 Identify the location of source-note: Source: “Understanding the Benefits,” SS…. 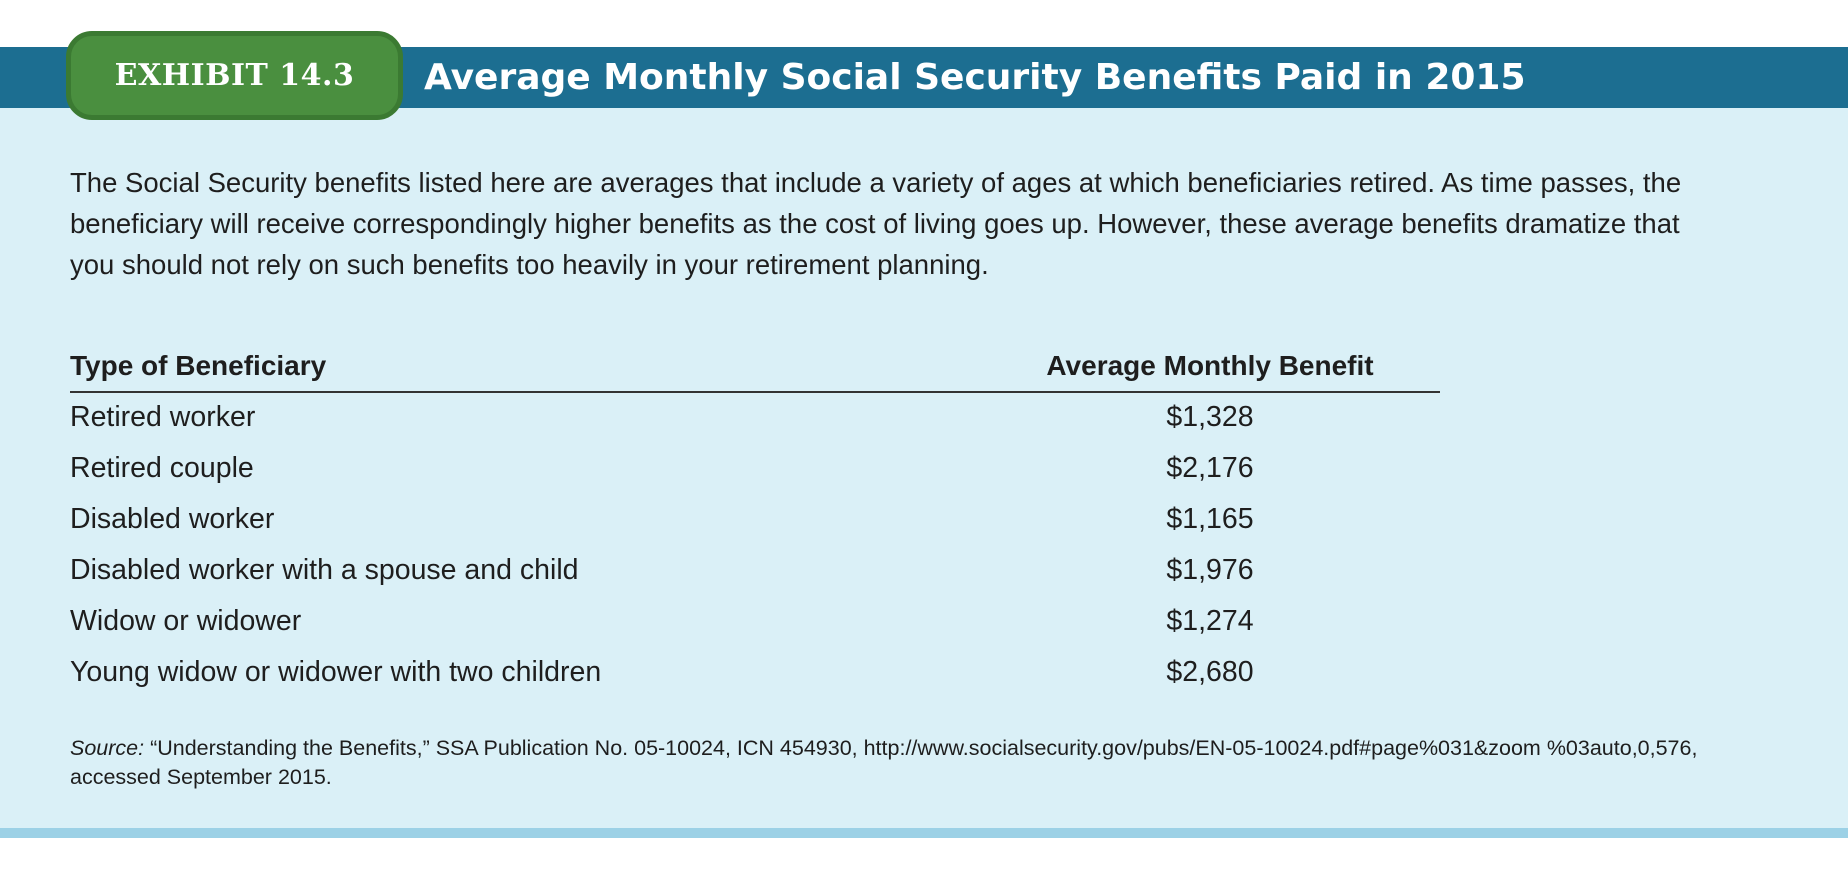
(890, 763).